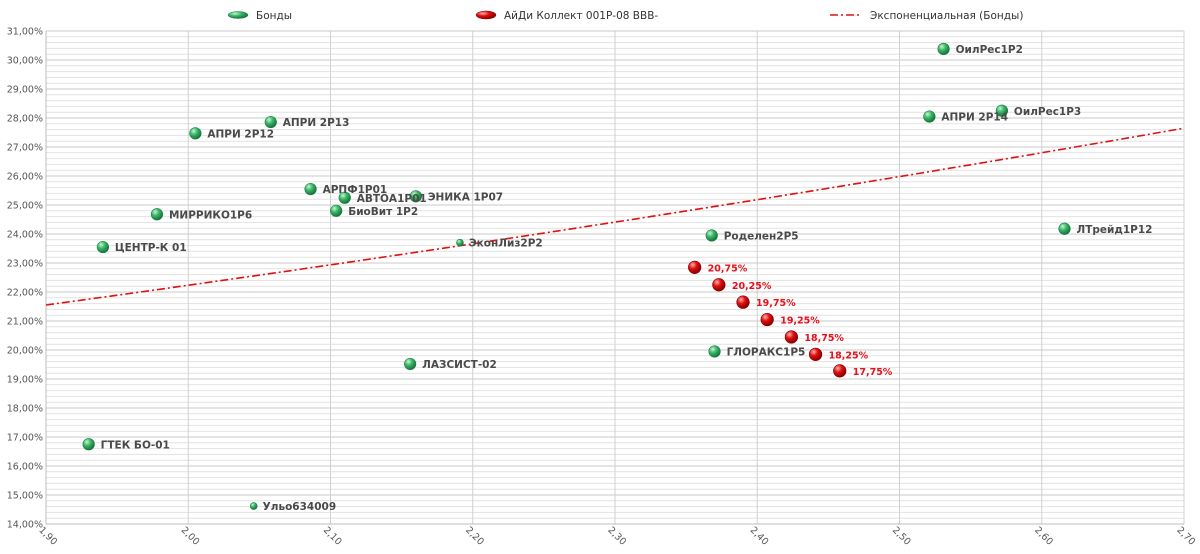 This screenshot has width=1200, height=554. What do you see at coordinates (901, 536) in the screenshot?
I see `x-tick-label: 2,50` at bounding box center [901, 536].